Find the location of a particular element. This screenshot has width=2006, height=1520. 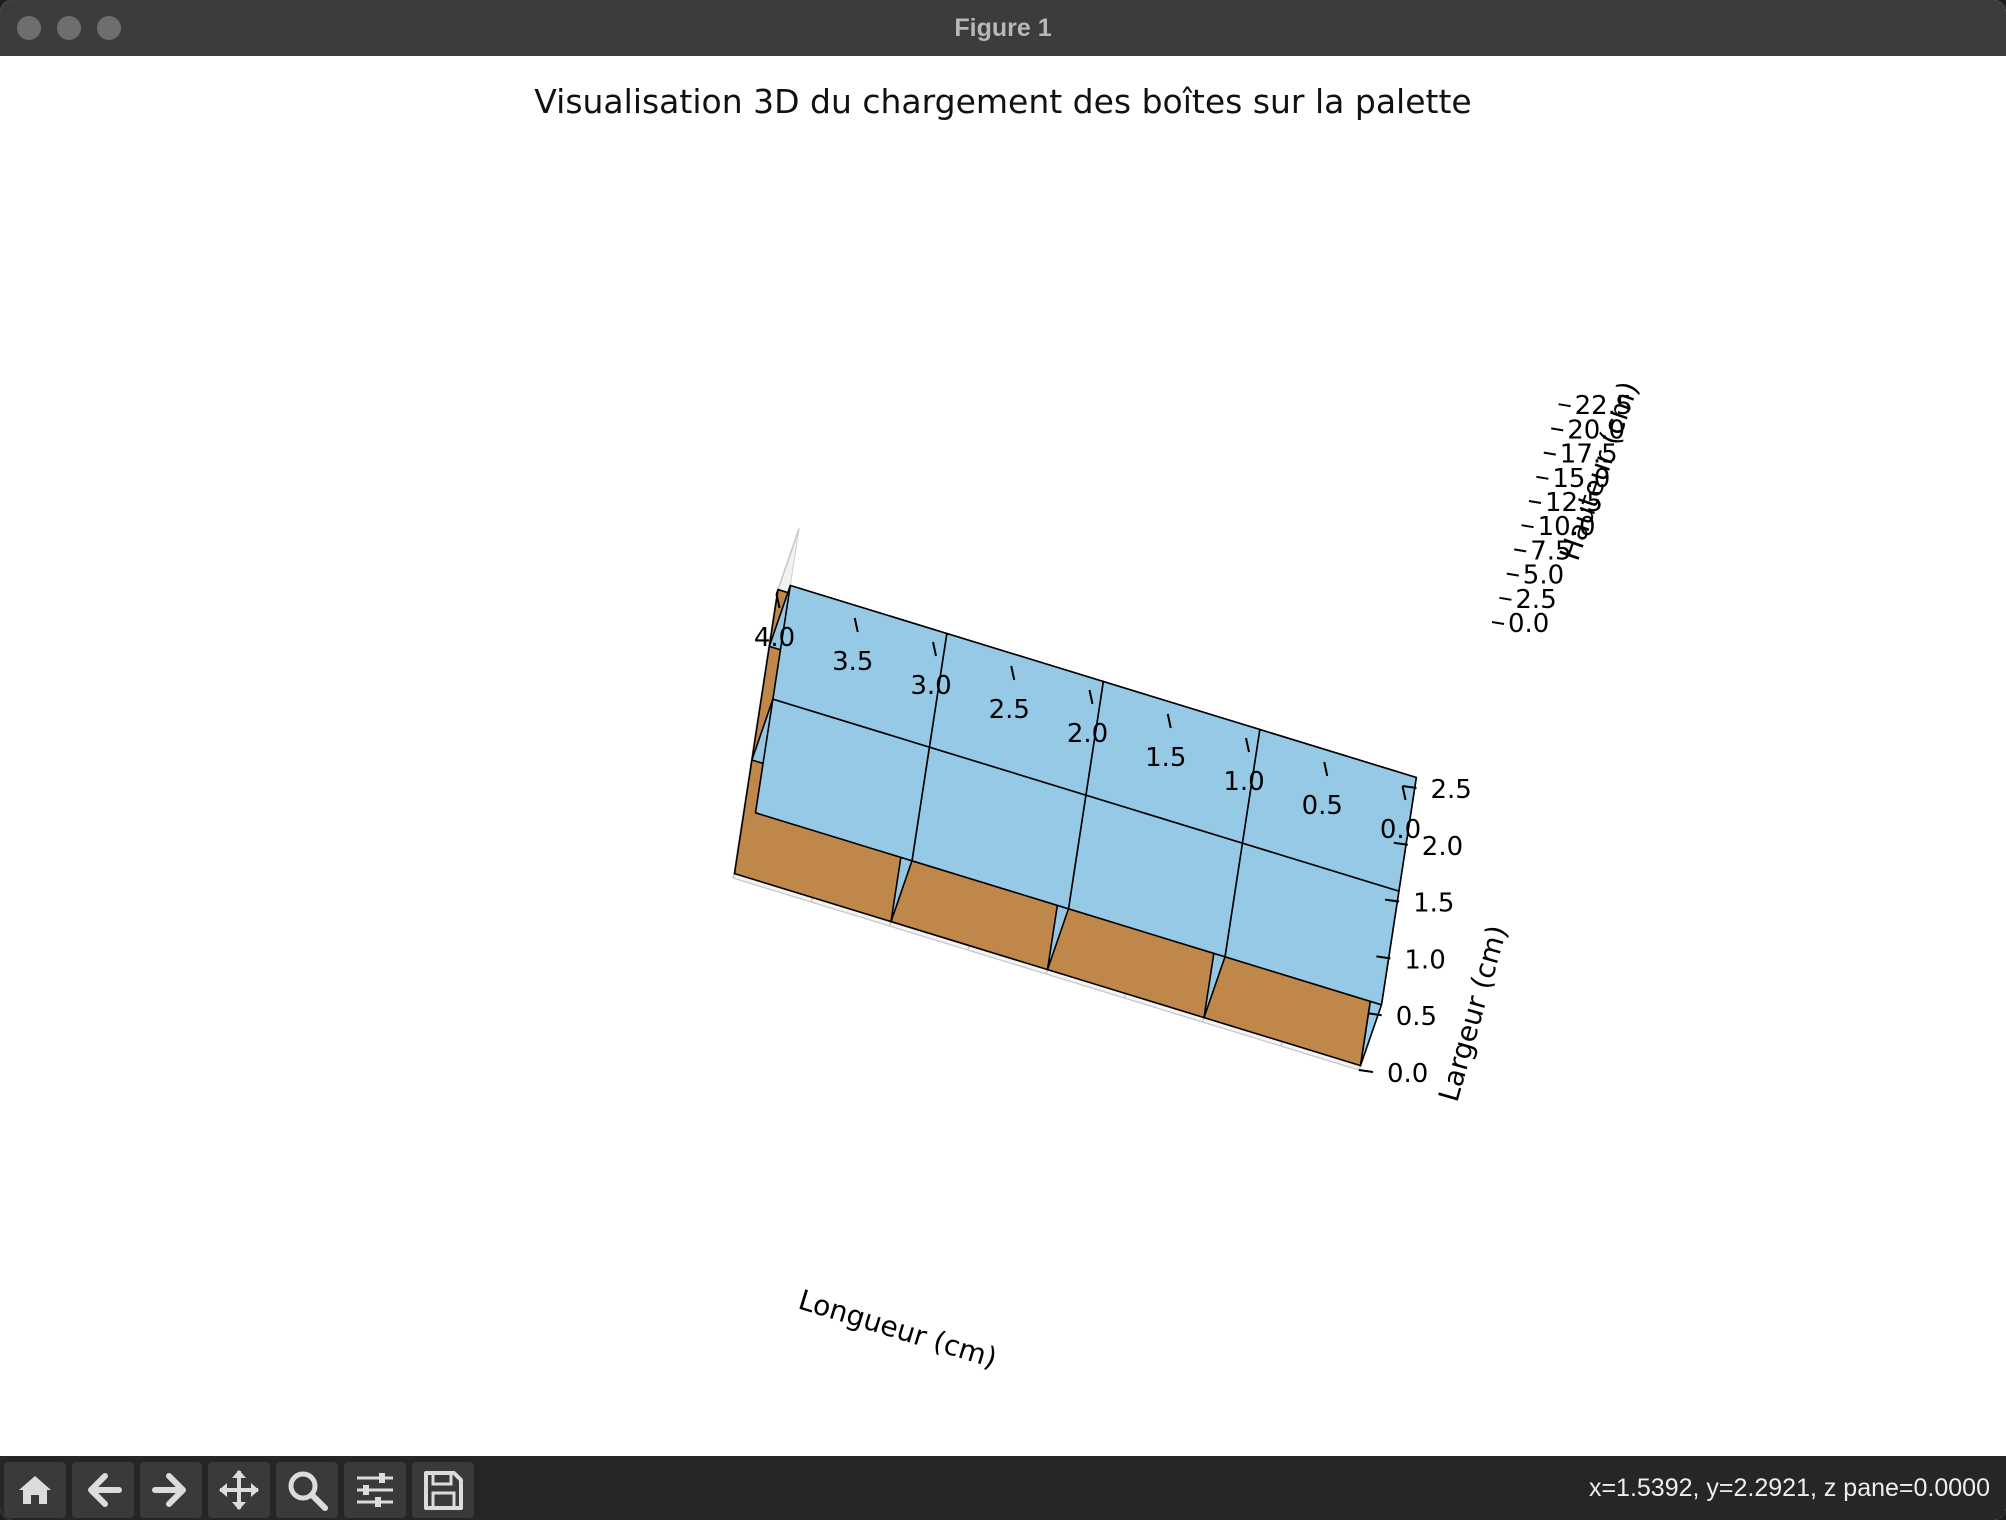

title-bar: Figure 1 is located at coordinates (1003, 28).